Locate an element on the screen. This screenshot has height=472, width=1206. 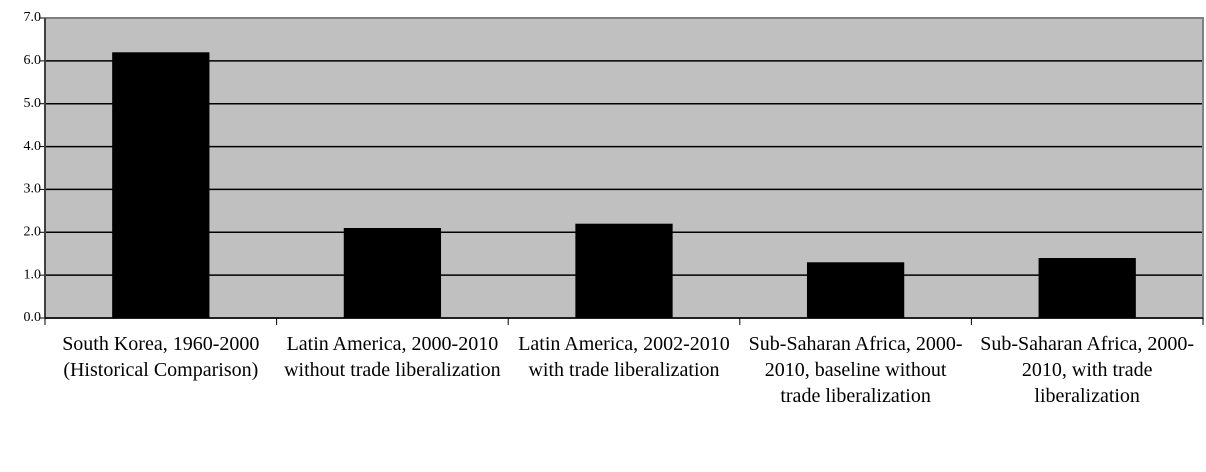
y-tick-label: 1.0 is located at coordinates (33, 274).